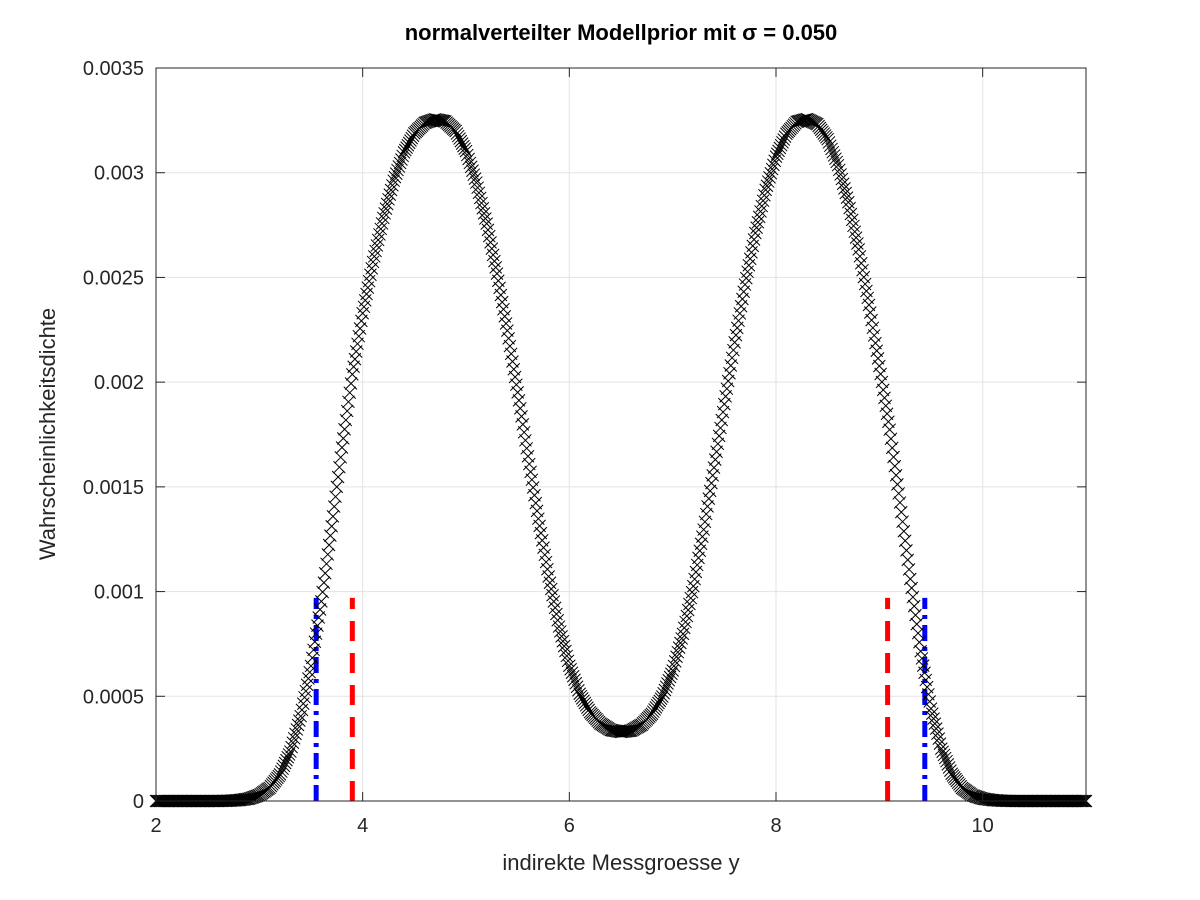 This screenshot has width=1200, height=900. Describe the element at coordinates (569, 826) in the screenshot. I see `x-tick-label: 6` at that location.